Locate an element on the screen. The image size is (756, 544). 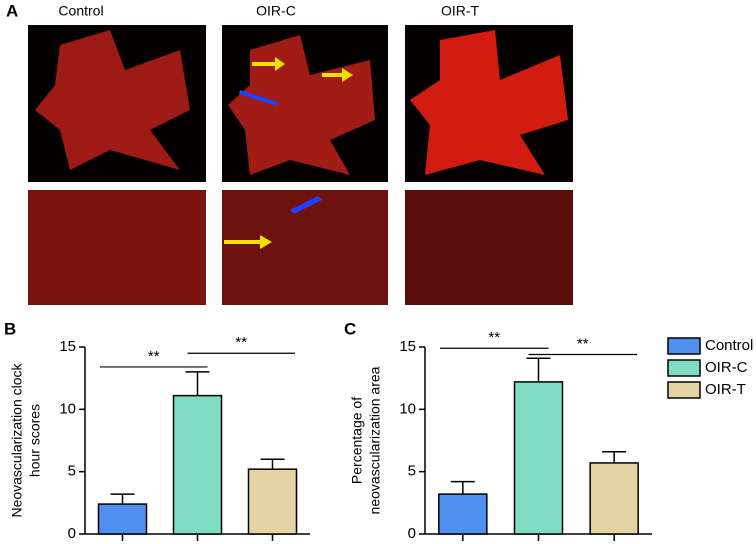
legend-label: Control is located at coordinates (729, 345).